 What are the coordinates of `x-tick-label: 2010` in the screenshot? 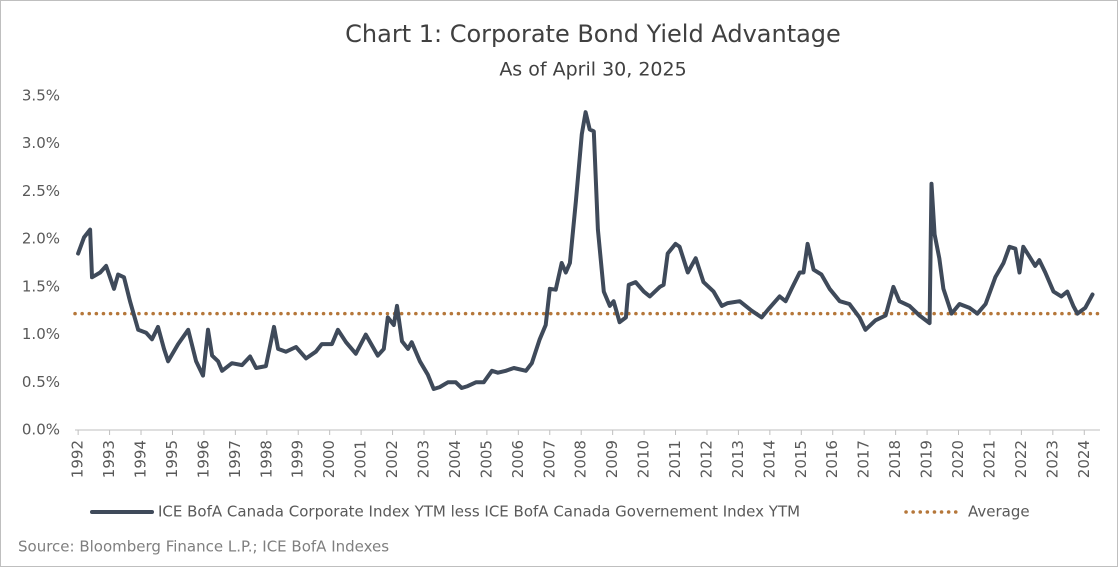 It's located at (644, 459).